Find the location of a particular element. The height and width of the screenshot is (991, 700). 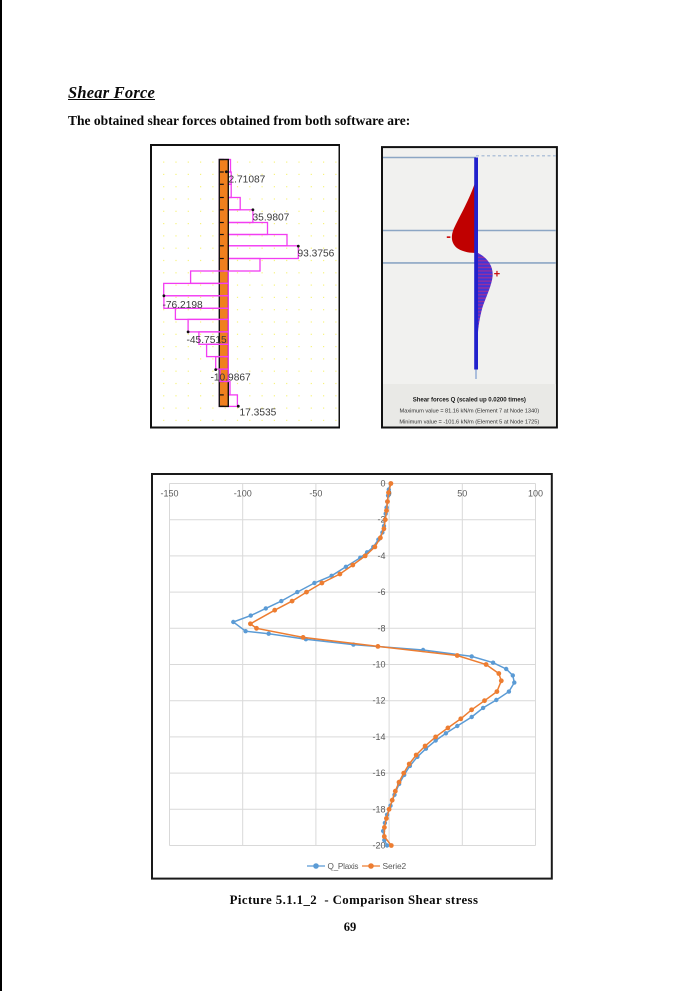

svg-text: 17.3535 is located at coordinates (258, 413).